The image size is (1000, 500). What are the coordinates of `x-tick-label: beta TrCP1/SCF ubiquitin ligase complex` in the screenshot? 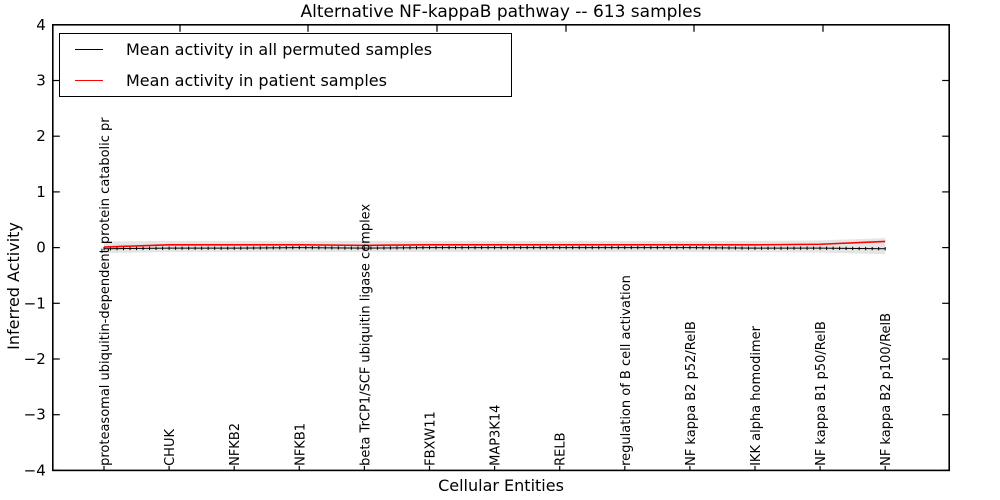 It's located at (365, 335).